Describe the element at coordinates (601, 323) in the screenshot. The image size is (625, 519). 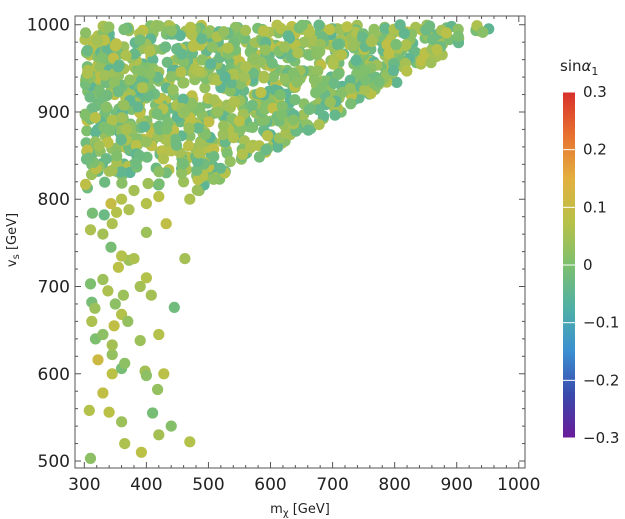
I see `colorbar-tick-label: −0.1` at that location.